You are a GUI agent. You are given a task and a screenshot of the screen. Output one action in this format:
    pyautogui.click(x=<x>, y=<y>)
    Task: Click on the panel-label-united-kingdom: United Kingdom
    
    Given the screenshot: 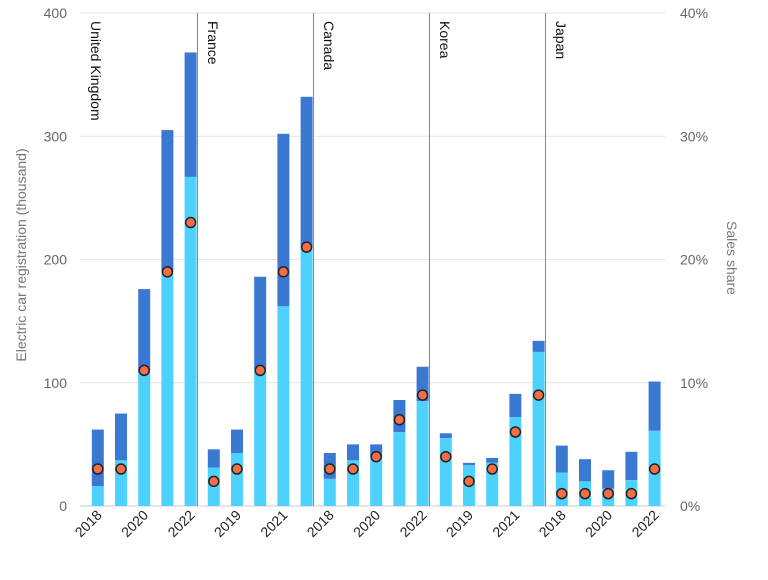 What is the action you would take?
    pyautogui.click(x=96, y=71)
    